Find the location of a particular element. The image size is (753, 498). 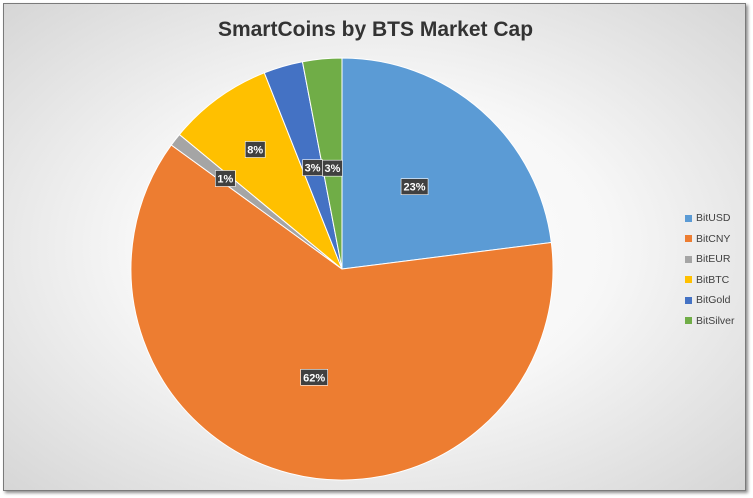

legend-item-biteur: BitEUR is located at coordinates (710, 259).